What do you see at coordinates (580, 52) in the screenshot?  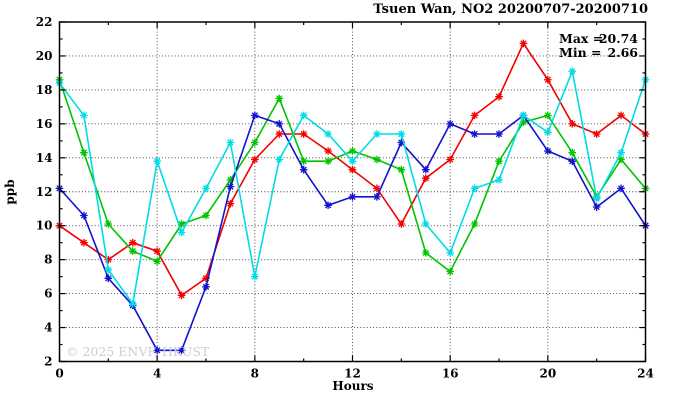 I see `min-stat-label: Min =` at bounding box center [580, 52].